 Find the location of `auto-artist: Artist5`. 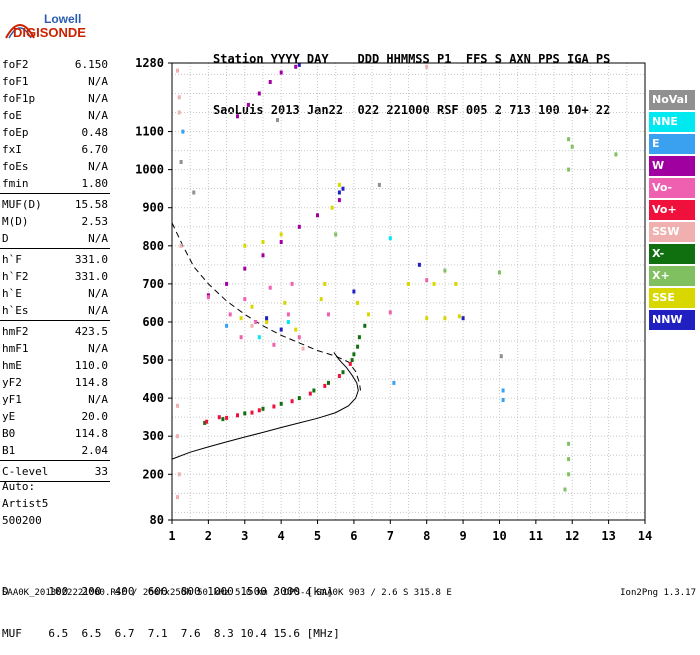

auto-artist: Artist5 is located at coordinates (25, 503).